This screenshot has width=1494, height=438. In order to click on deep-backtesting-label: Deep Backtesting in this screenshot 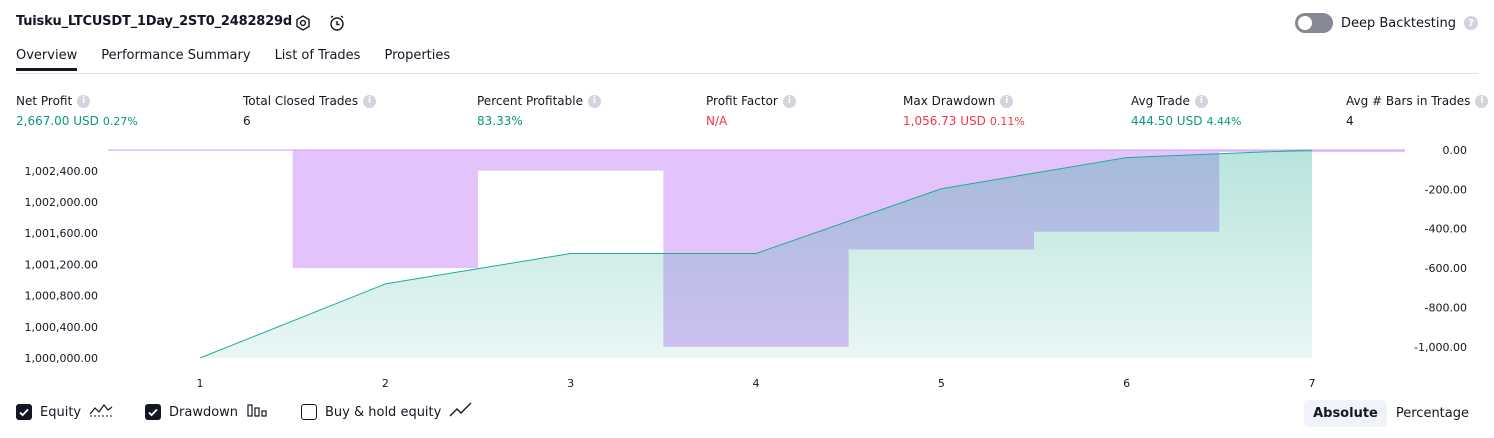, I will do `click(1398, 23)`.